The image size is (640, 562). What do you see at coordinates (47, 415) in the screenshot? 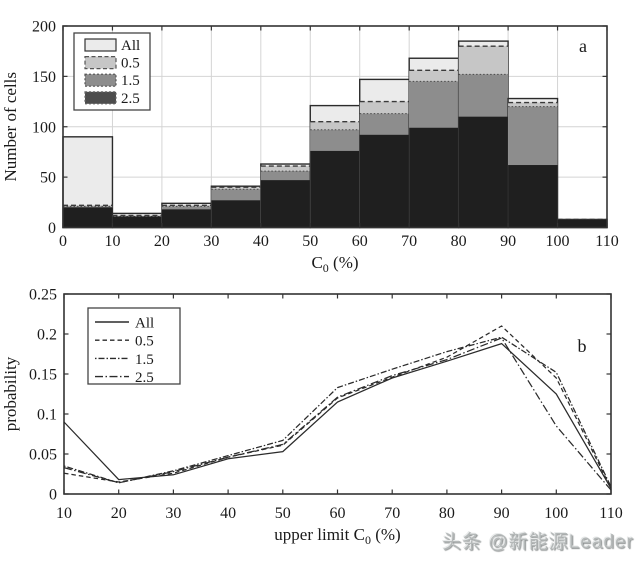
I see `y-tick-label: 0.1` at bounding box center [47, 415].